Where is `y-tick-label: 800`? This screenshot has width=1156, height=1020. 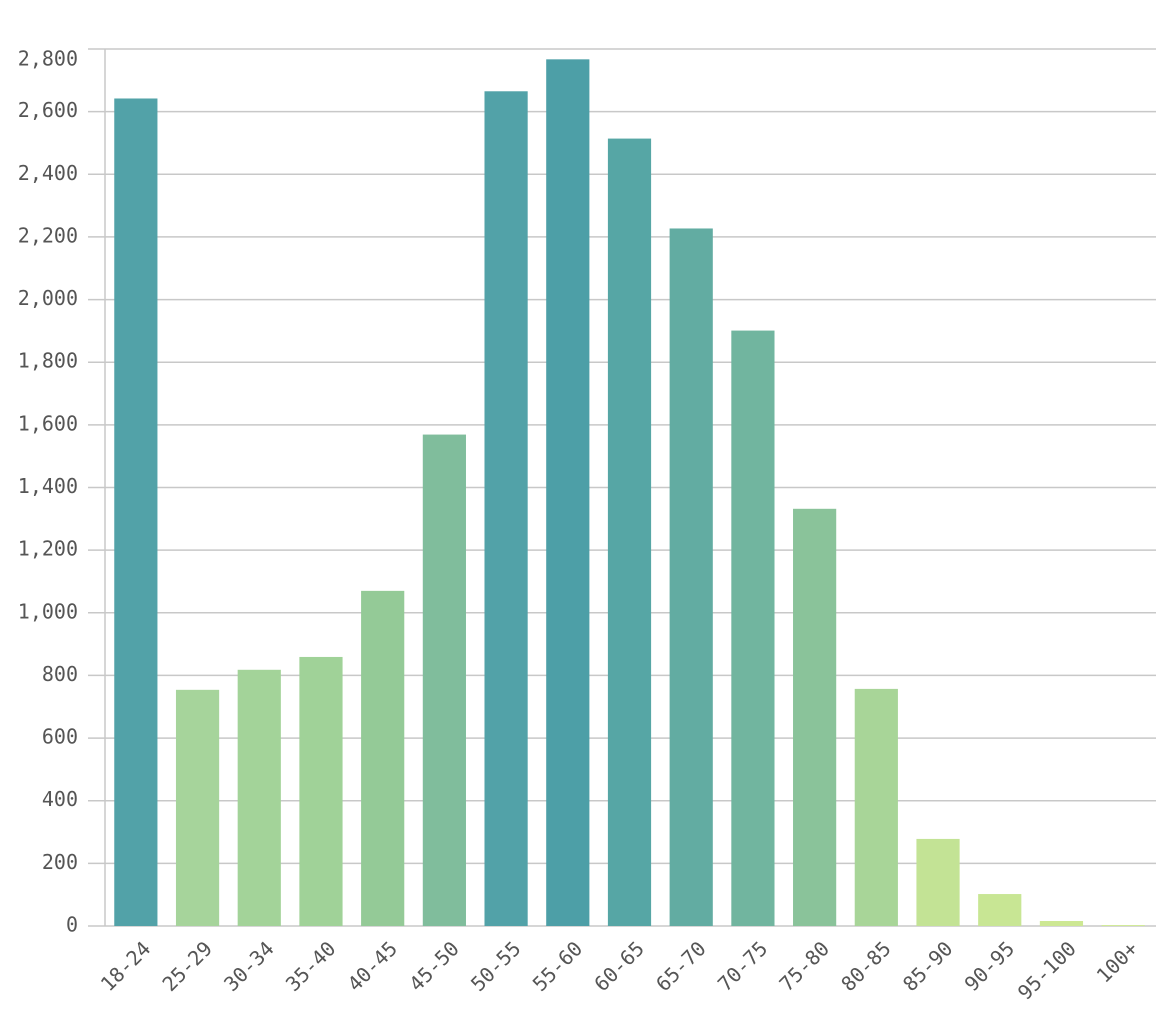 y-tick-label: 800 is located at coordinates (60, 674).